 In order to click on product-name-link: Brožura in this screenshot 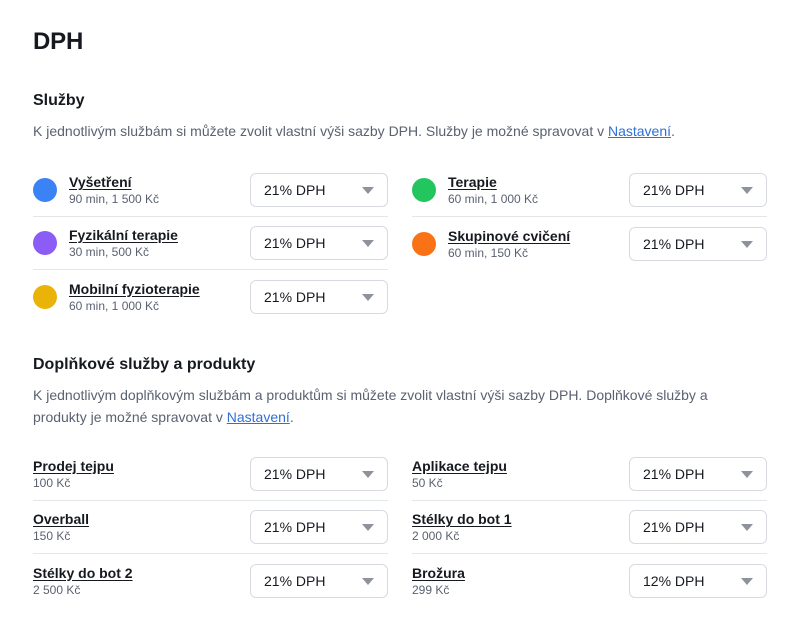, I will do `click(438, 572)`.